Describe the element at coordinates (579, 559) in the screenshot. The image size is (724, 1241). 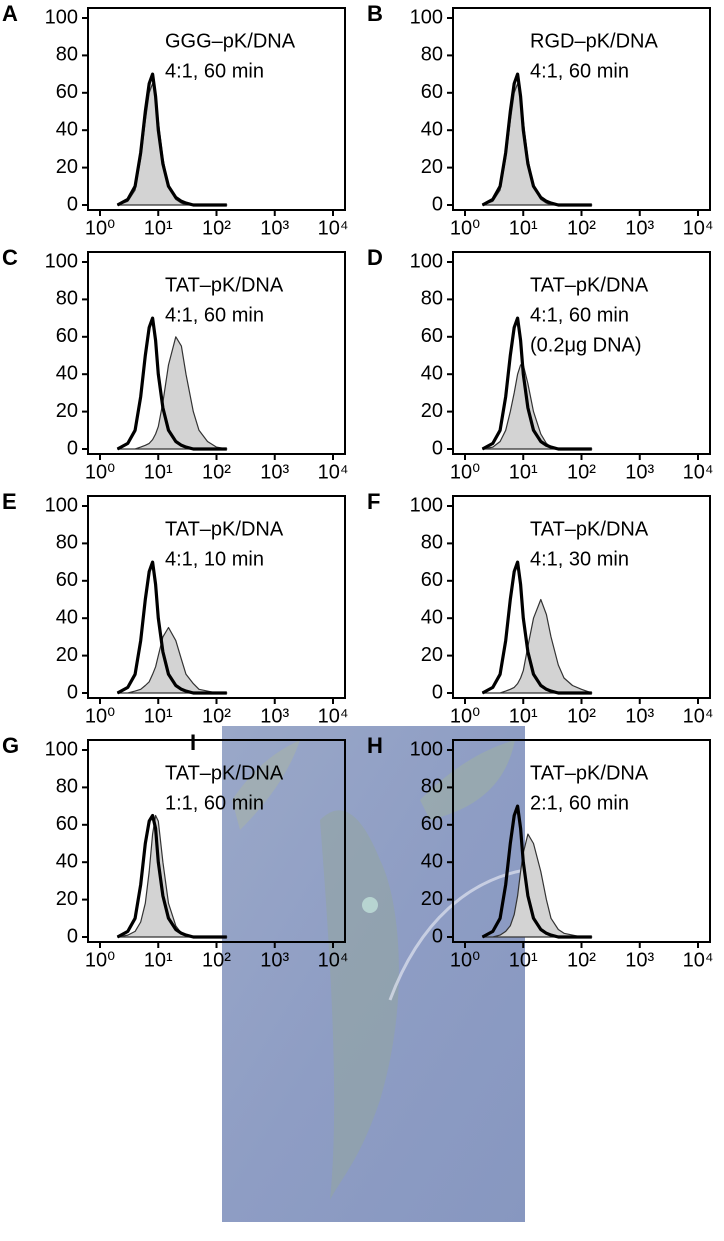
I see `annotation: 4:1, 30 min` at that location.